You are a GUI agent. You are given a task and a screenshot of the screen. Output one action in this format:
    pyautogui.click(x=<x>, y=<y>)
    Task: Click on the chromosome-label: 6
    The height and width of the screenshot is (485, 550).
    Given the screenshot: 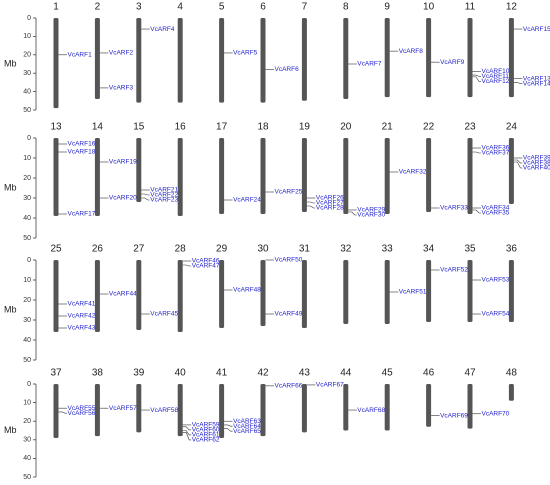 What is the action you would take?
    pyautogui.click(x=263, y=7)
    